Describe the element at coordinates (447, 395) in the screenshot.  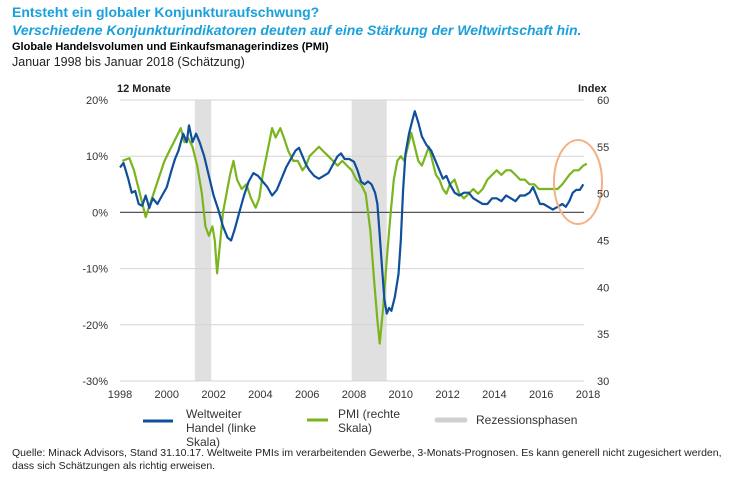
I see `x-tick-label: 2012` at that location.